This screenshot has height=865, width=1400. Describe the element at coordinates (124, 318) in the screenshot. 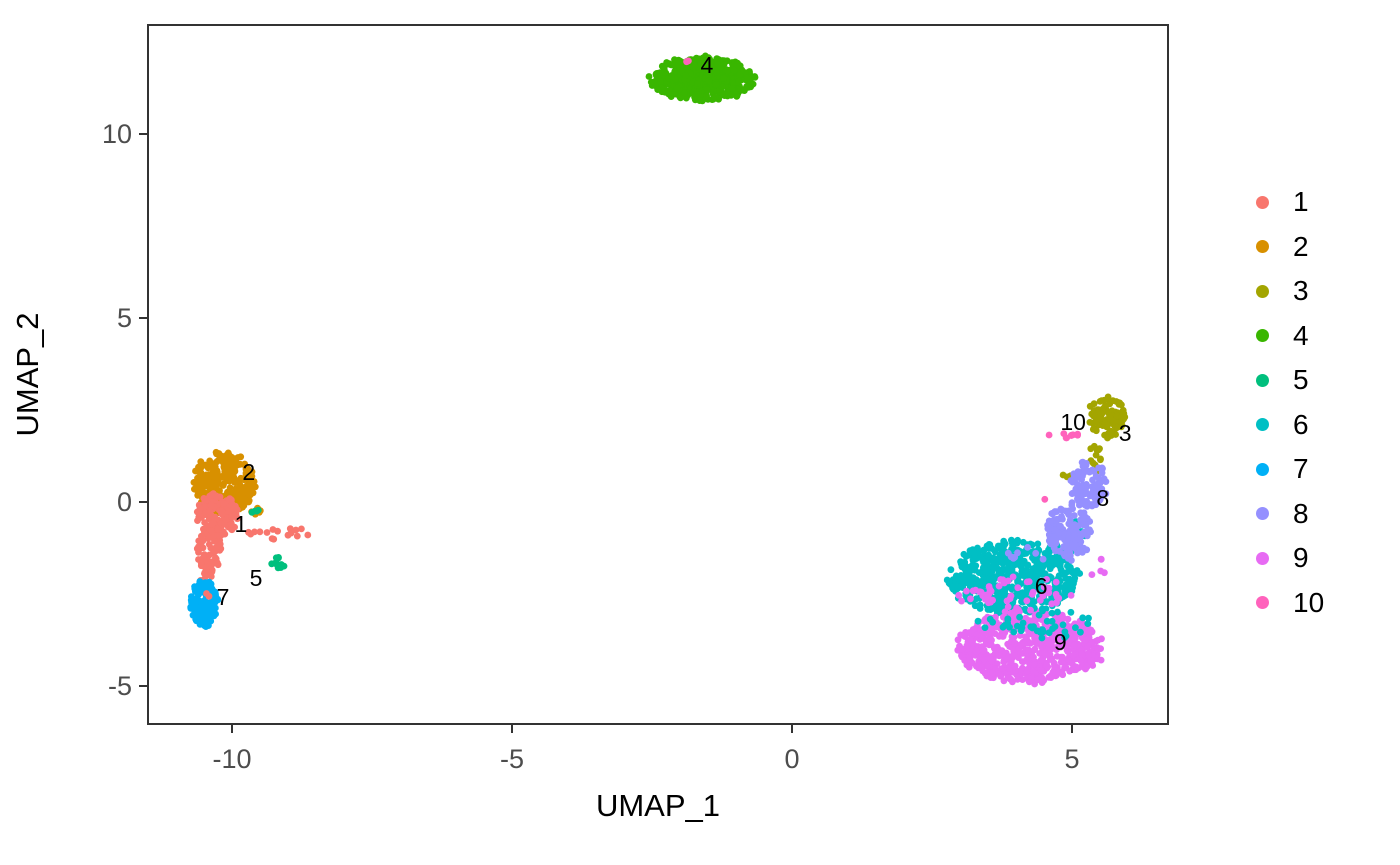

I see `y-tick-label: 5` at that location.